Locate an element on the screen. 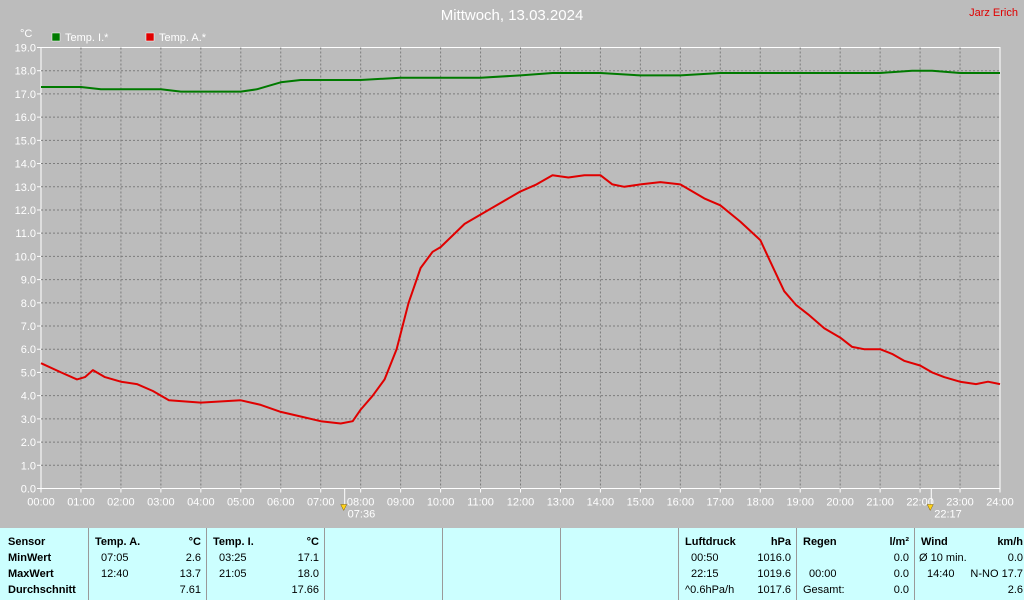 The width and height of the screenshot is (1024, 600). pressure-min: 1016.0 is located at coordinates (774, 558).